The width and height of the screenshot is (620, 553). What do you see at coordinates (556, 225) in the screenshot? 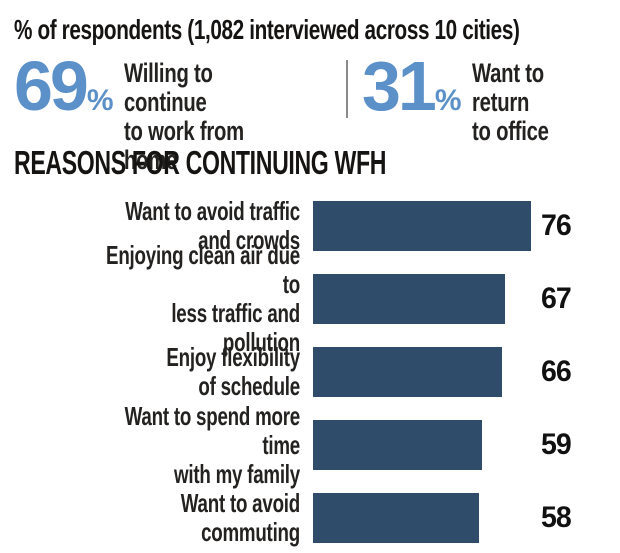
I see `bar-value: 76` at bounding box center [556, 225].